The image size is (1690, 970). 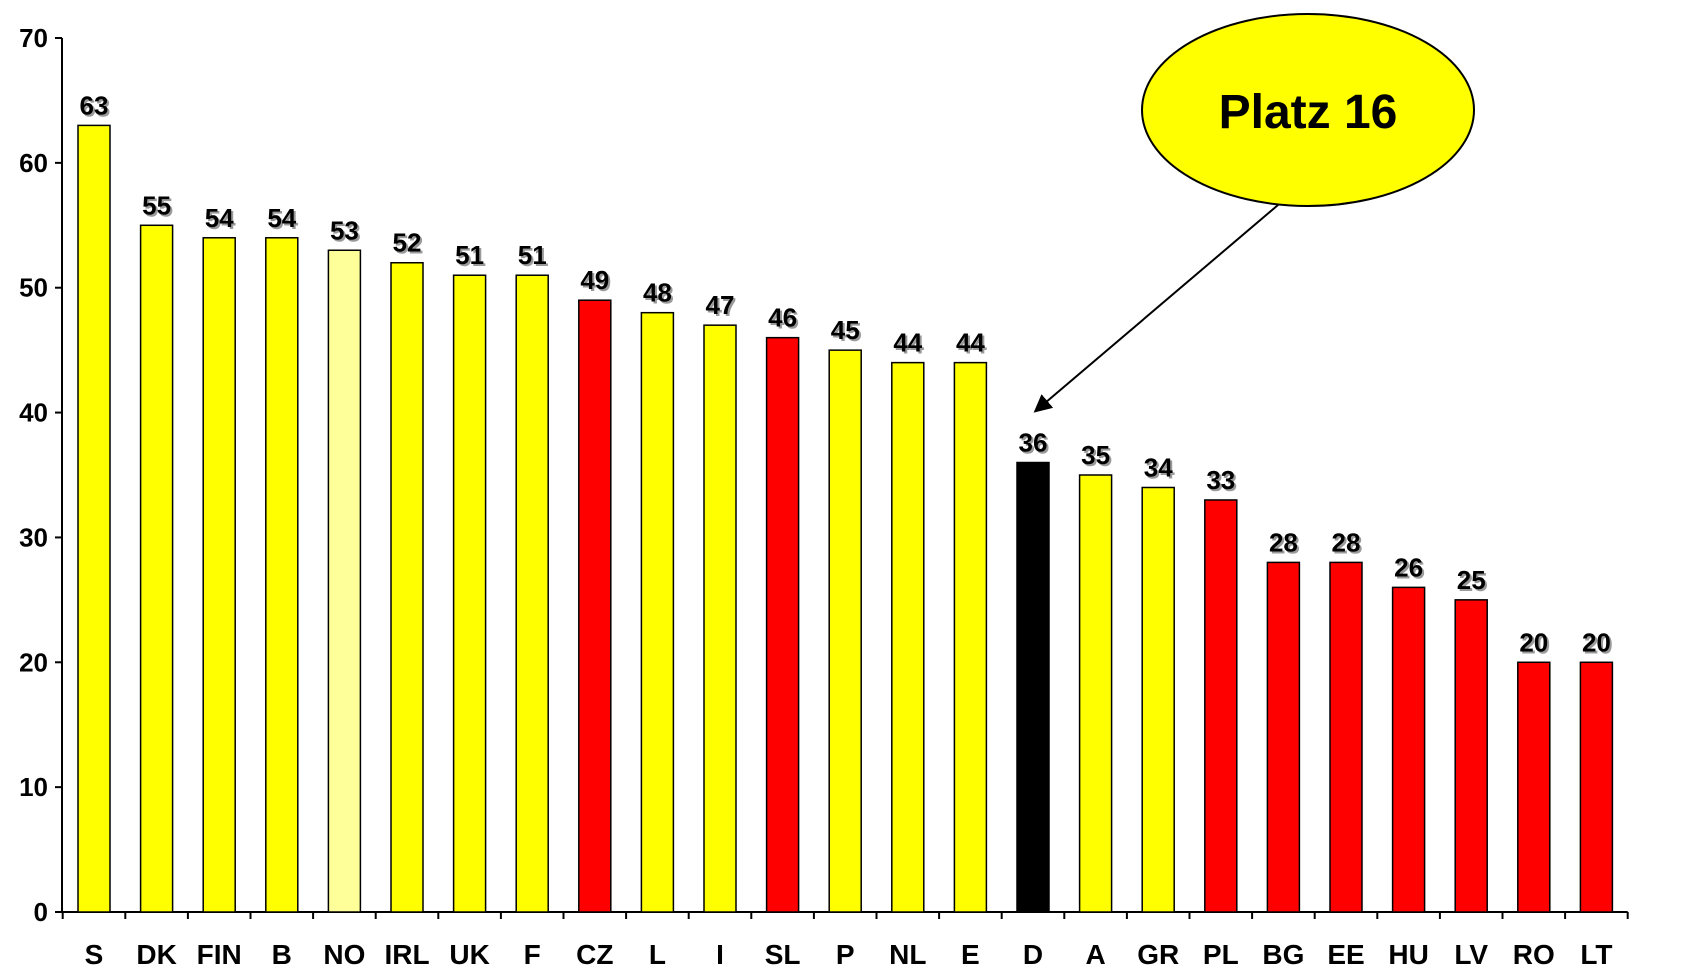 I want to click on callout-arrow, so click(x=1156, y=308).